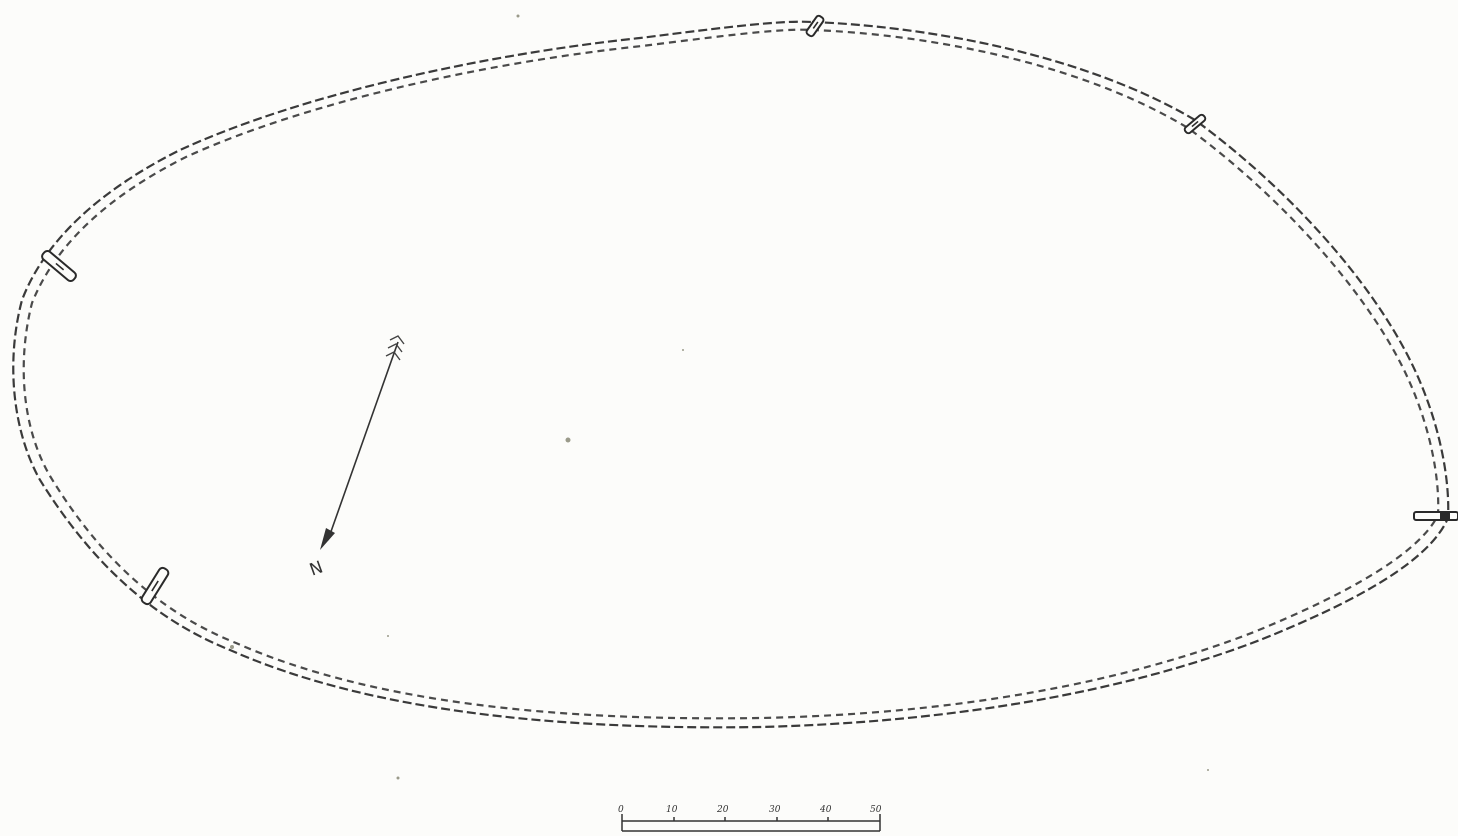  What do you see at coordinates (356, 458) in the screenshot?
I see `north-arrow-icon: N` at bounding box center [356, 458].